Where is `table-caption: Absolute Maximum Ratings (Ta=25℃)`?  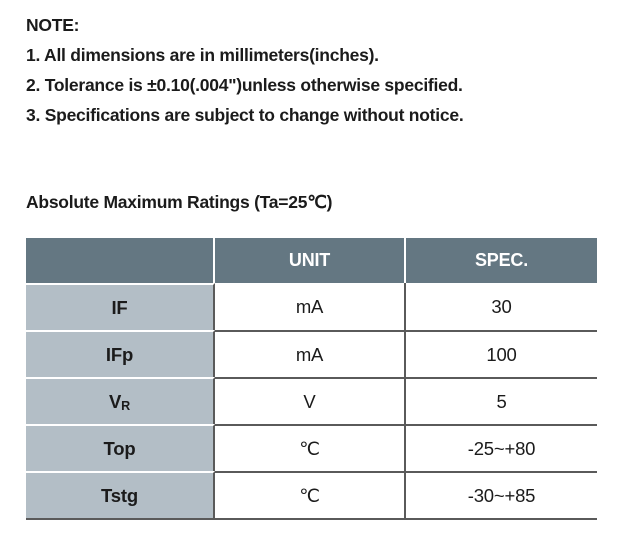
table-caption: Absolute Maximum Ratings (Ta=25℃) is located at coordinates (179, 202).